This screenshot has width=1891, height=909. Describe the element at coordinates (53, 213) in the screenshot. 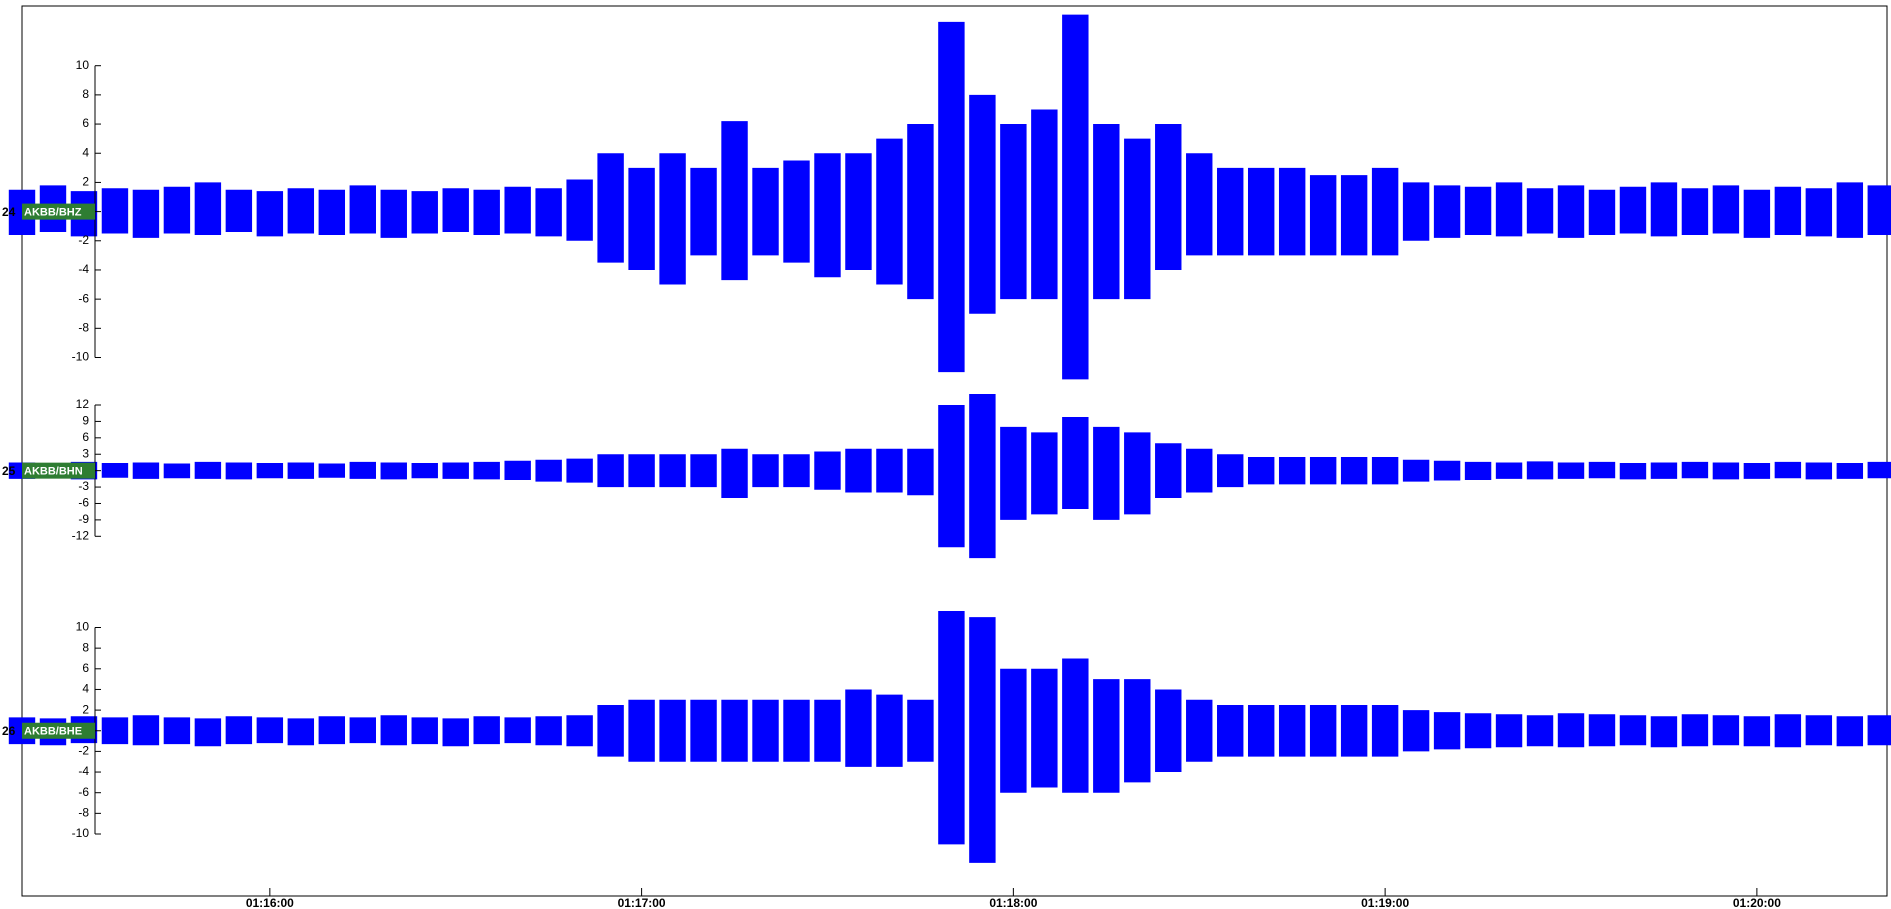

I see `station-label: AKBB/BHZ` at that location.